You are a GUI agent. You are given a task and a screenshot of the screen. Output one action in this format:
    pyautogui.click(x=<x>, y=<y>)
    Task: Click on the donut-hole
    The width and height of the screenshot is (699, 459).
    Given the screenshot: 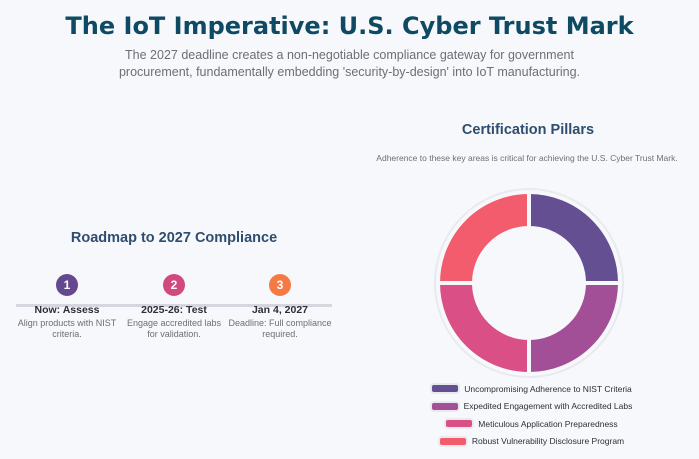 What is the action you would take?
    pyautogui.click(x=529, y=283)
    